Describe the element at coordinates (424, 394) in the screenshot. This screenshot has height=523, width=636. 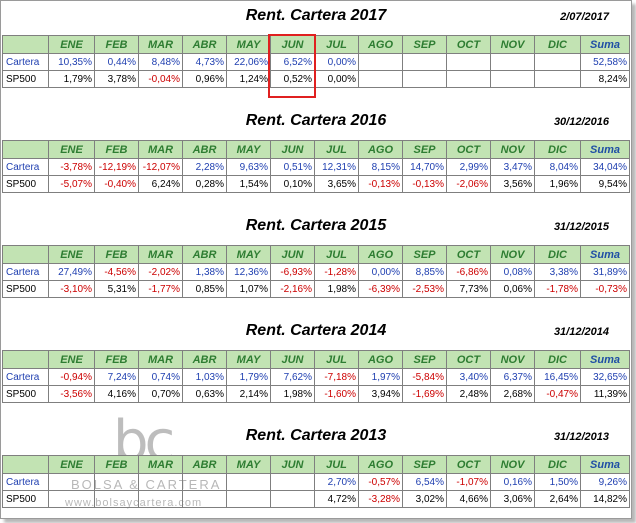
I see `value-cell-sep: -1,69%` at that location.